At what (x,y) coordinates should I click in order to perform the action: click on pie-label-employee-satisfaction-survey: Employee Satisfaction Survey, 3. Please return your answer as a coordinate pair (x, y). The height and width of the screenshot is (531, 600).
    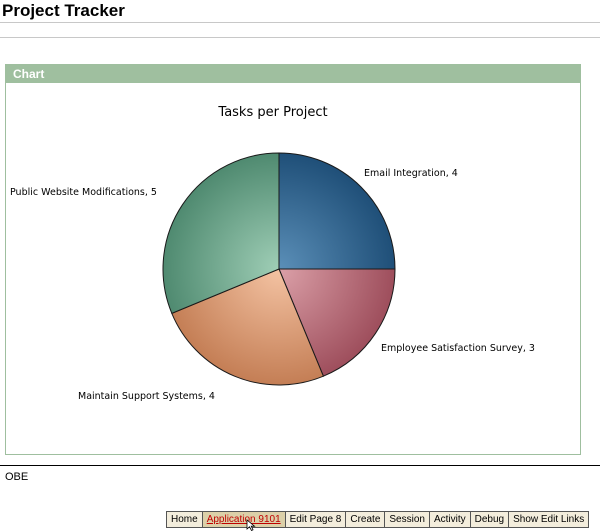
    Looking at the image, I should click on (458, 348).